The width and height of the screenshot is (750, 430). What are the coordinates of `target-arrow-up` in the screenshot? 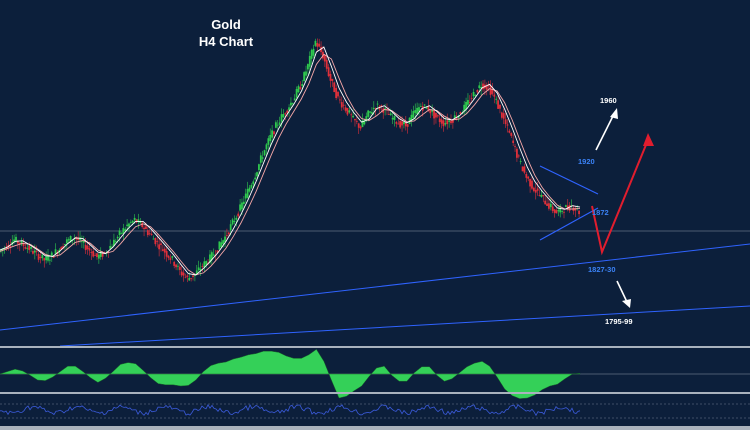 It's located at (605, 132).